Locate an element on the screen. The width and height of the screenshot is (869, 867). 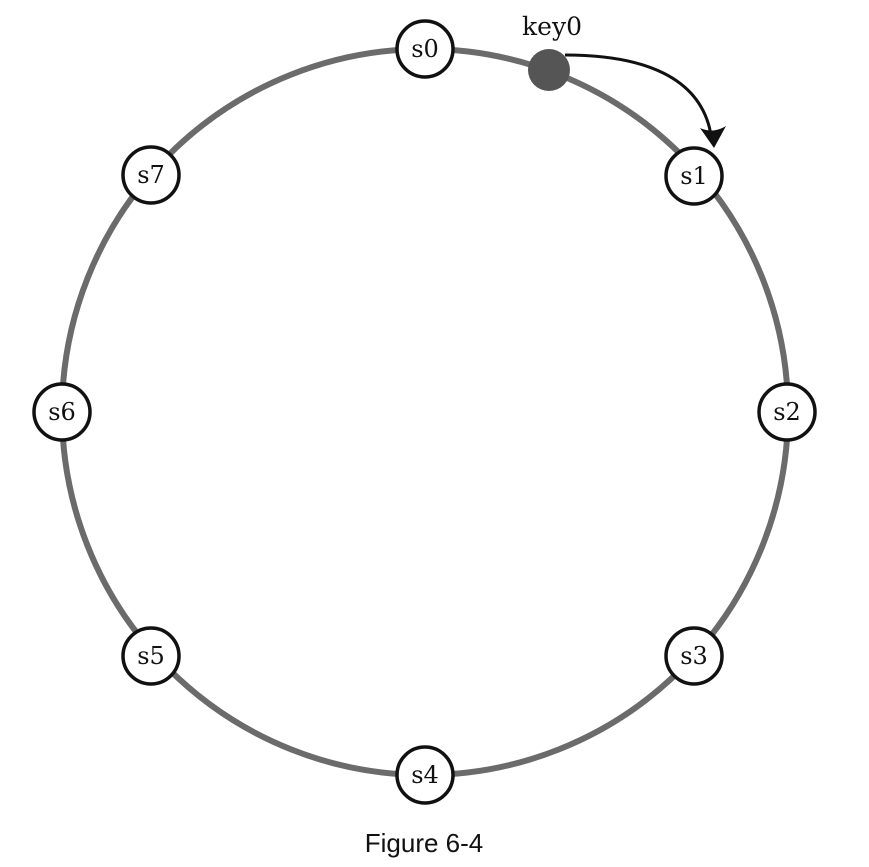
server-label: s4 is located at coordinates (425, 775).